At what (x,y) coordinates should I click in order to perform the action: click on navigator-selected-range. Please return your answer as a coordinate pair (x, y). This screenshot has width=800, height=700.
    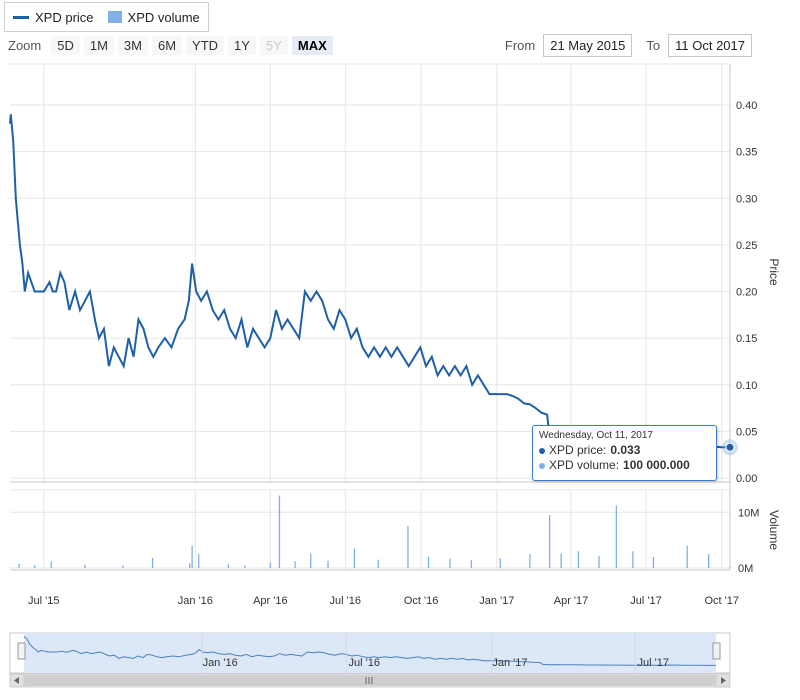
    Looking at the image, I should click on (370, 653).